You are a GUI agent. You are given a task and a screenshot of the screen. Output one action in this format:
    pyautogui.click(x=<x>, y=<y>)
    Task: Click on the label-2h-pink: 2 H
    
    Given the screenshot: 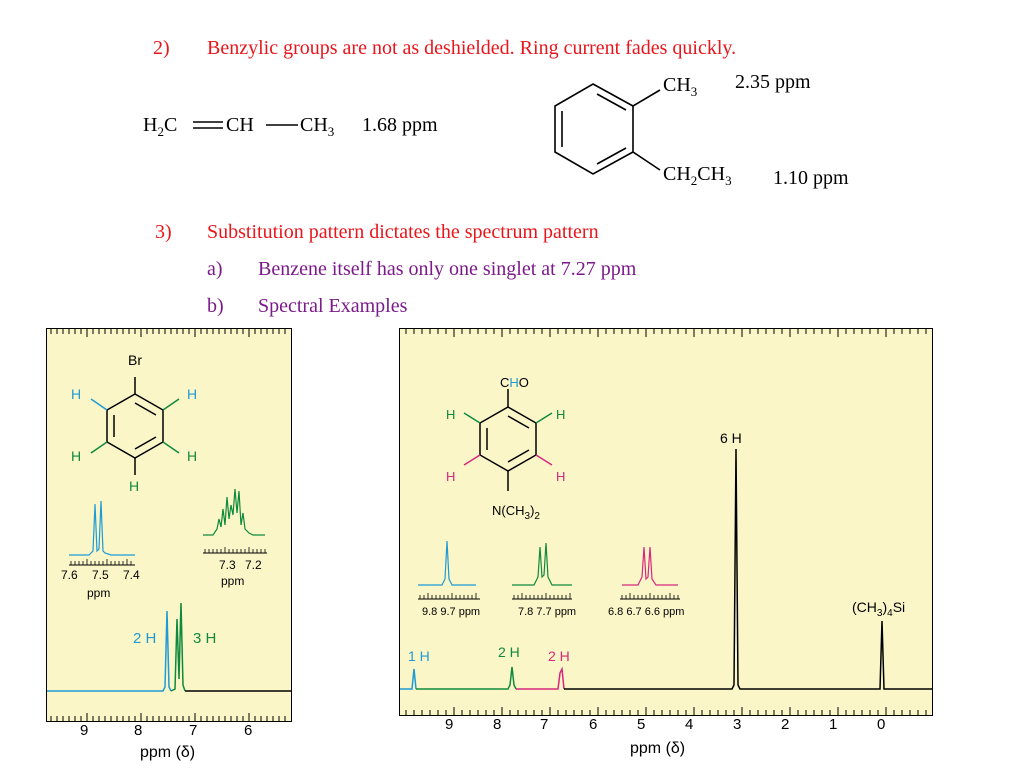 What is the action you would take?
    pyautogui.click(x=559, y=656)
    